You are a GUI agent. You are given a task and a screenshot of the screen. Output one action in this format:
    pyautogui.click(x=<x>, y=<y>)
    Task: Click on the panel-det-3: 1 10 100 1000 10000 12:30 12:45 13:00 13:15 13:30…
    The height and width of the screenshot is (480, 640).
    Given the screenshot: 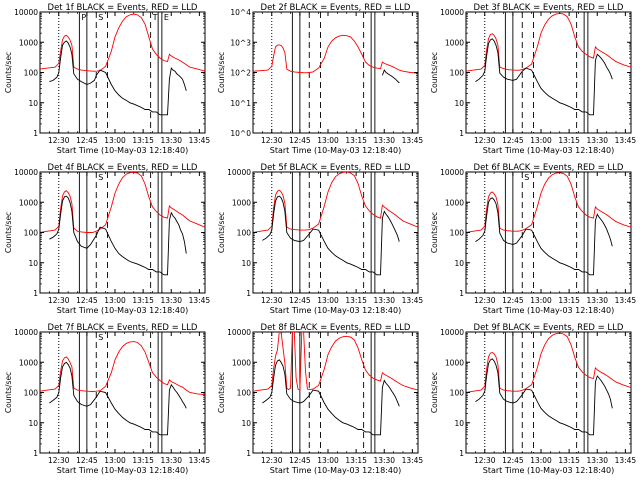 What is the action you would take?
    pyautogui.click(x=533, y=79)
    